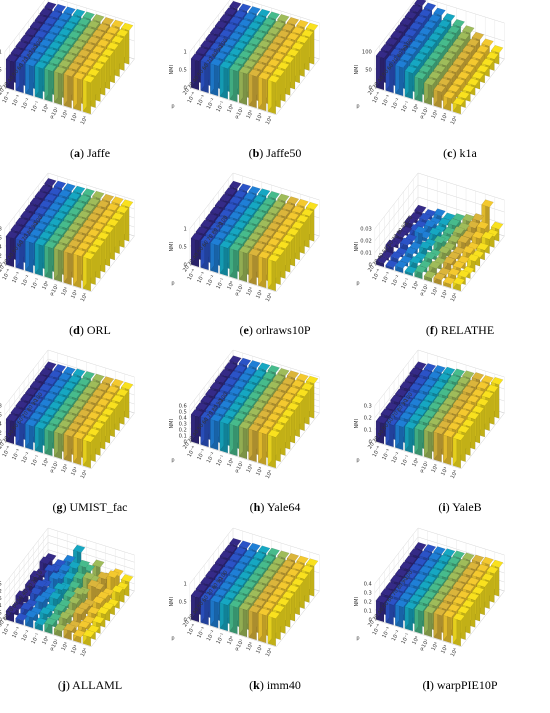 The image size is (550, 713). What do you see at coordinates (117, 597) in the screenshot?
I see `bar-allaml-r2-c8` at bounding box center [117, 597].